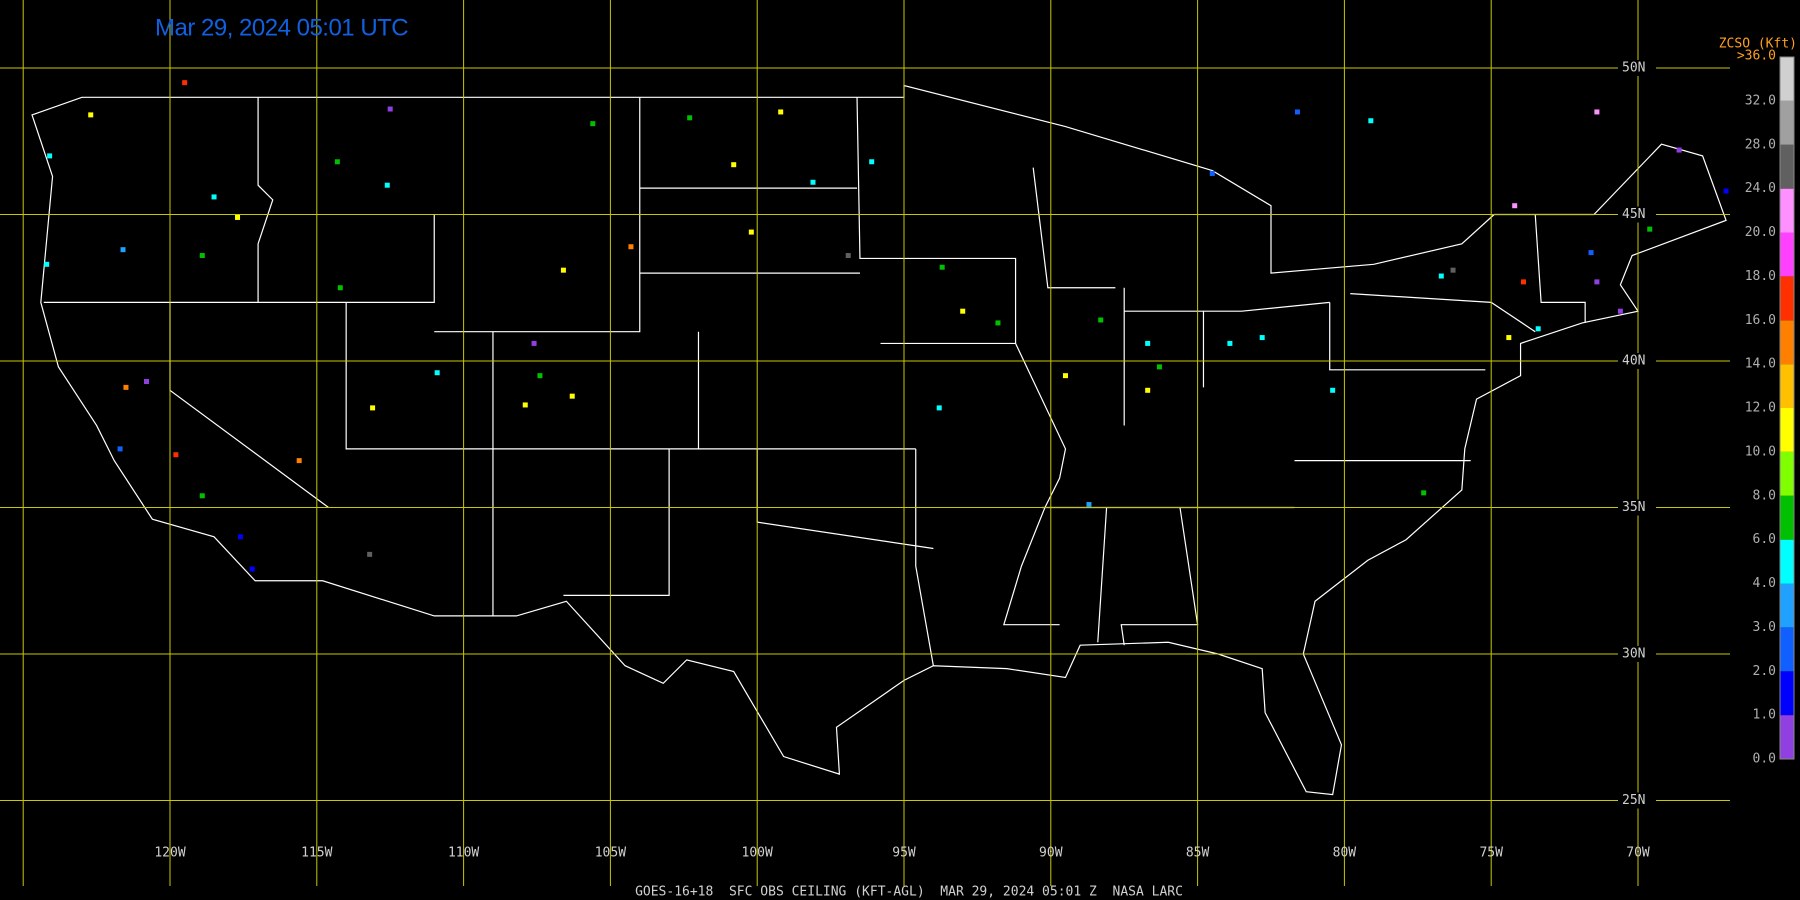  What do you see at coordinates (169, 853) in the screenshot?
I see `longitude-label: 120W` at bounding box center [169, 853].